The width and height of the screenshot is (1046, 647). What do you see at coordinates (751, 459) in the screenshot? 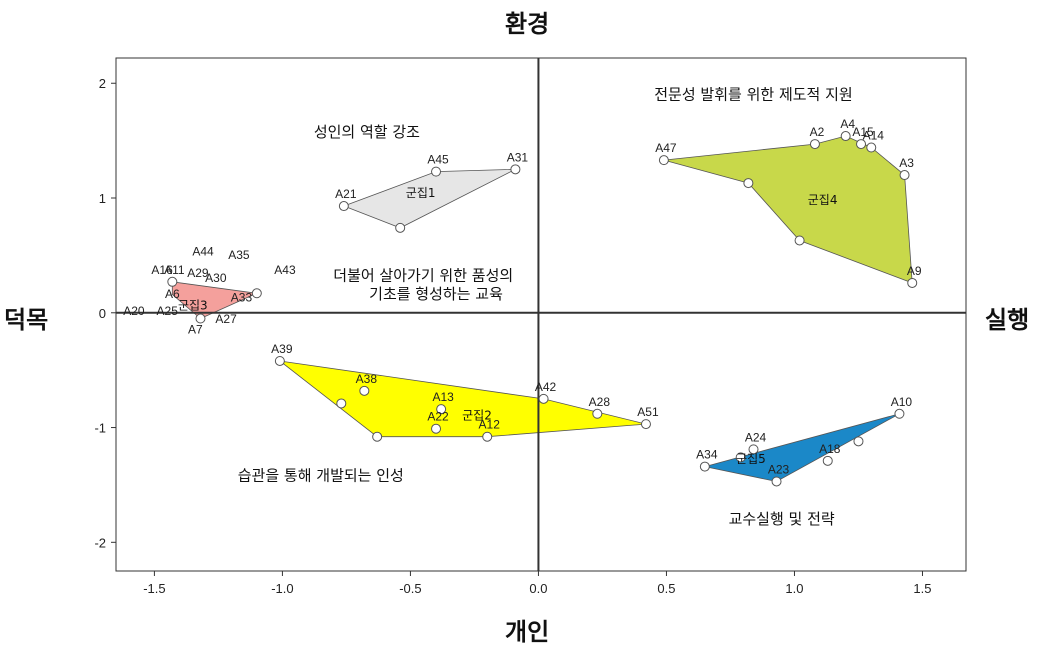
I see `cluster-name-label: 군집5` at bounding box center [751, 459].